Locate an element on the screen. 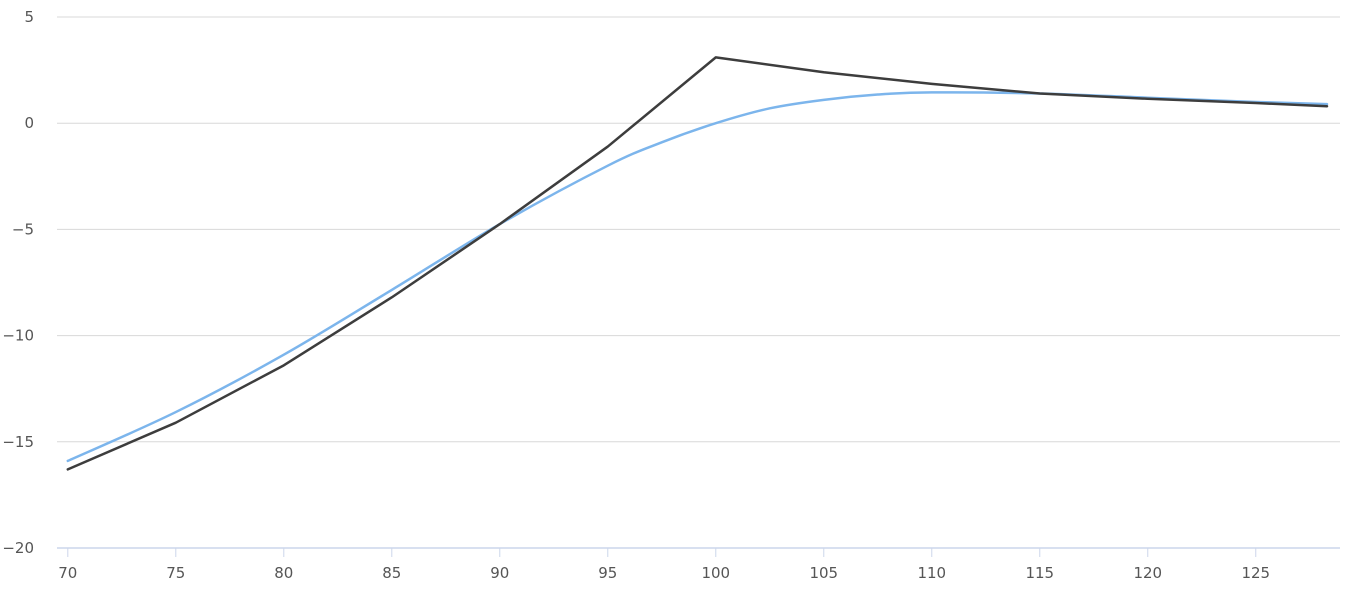  y-tick-label: −5 is located at coordinates (23, 229).